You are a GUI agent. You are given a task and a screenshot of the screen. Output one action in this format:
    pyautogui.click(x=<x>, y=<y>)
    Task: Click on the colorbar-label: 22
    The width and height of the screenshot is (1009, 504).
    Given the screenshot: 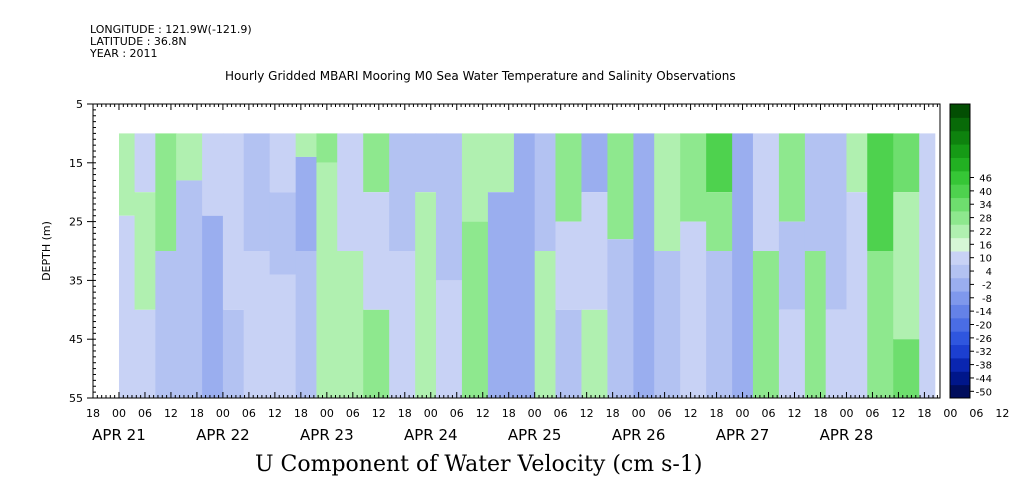 What is the action you would take?
    pyautogui.click(x=985, y=232)
    